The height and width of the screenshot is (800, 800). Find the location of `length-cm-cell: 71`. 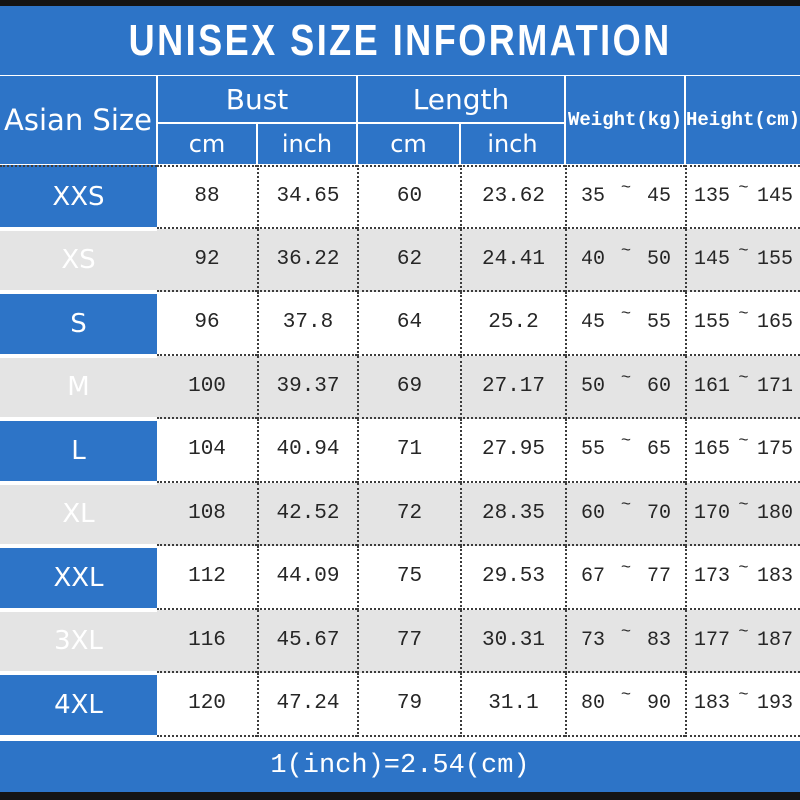

length-cm-cell: 71 is located at coordinates (408, 451).